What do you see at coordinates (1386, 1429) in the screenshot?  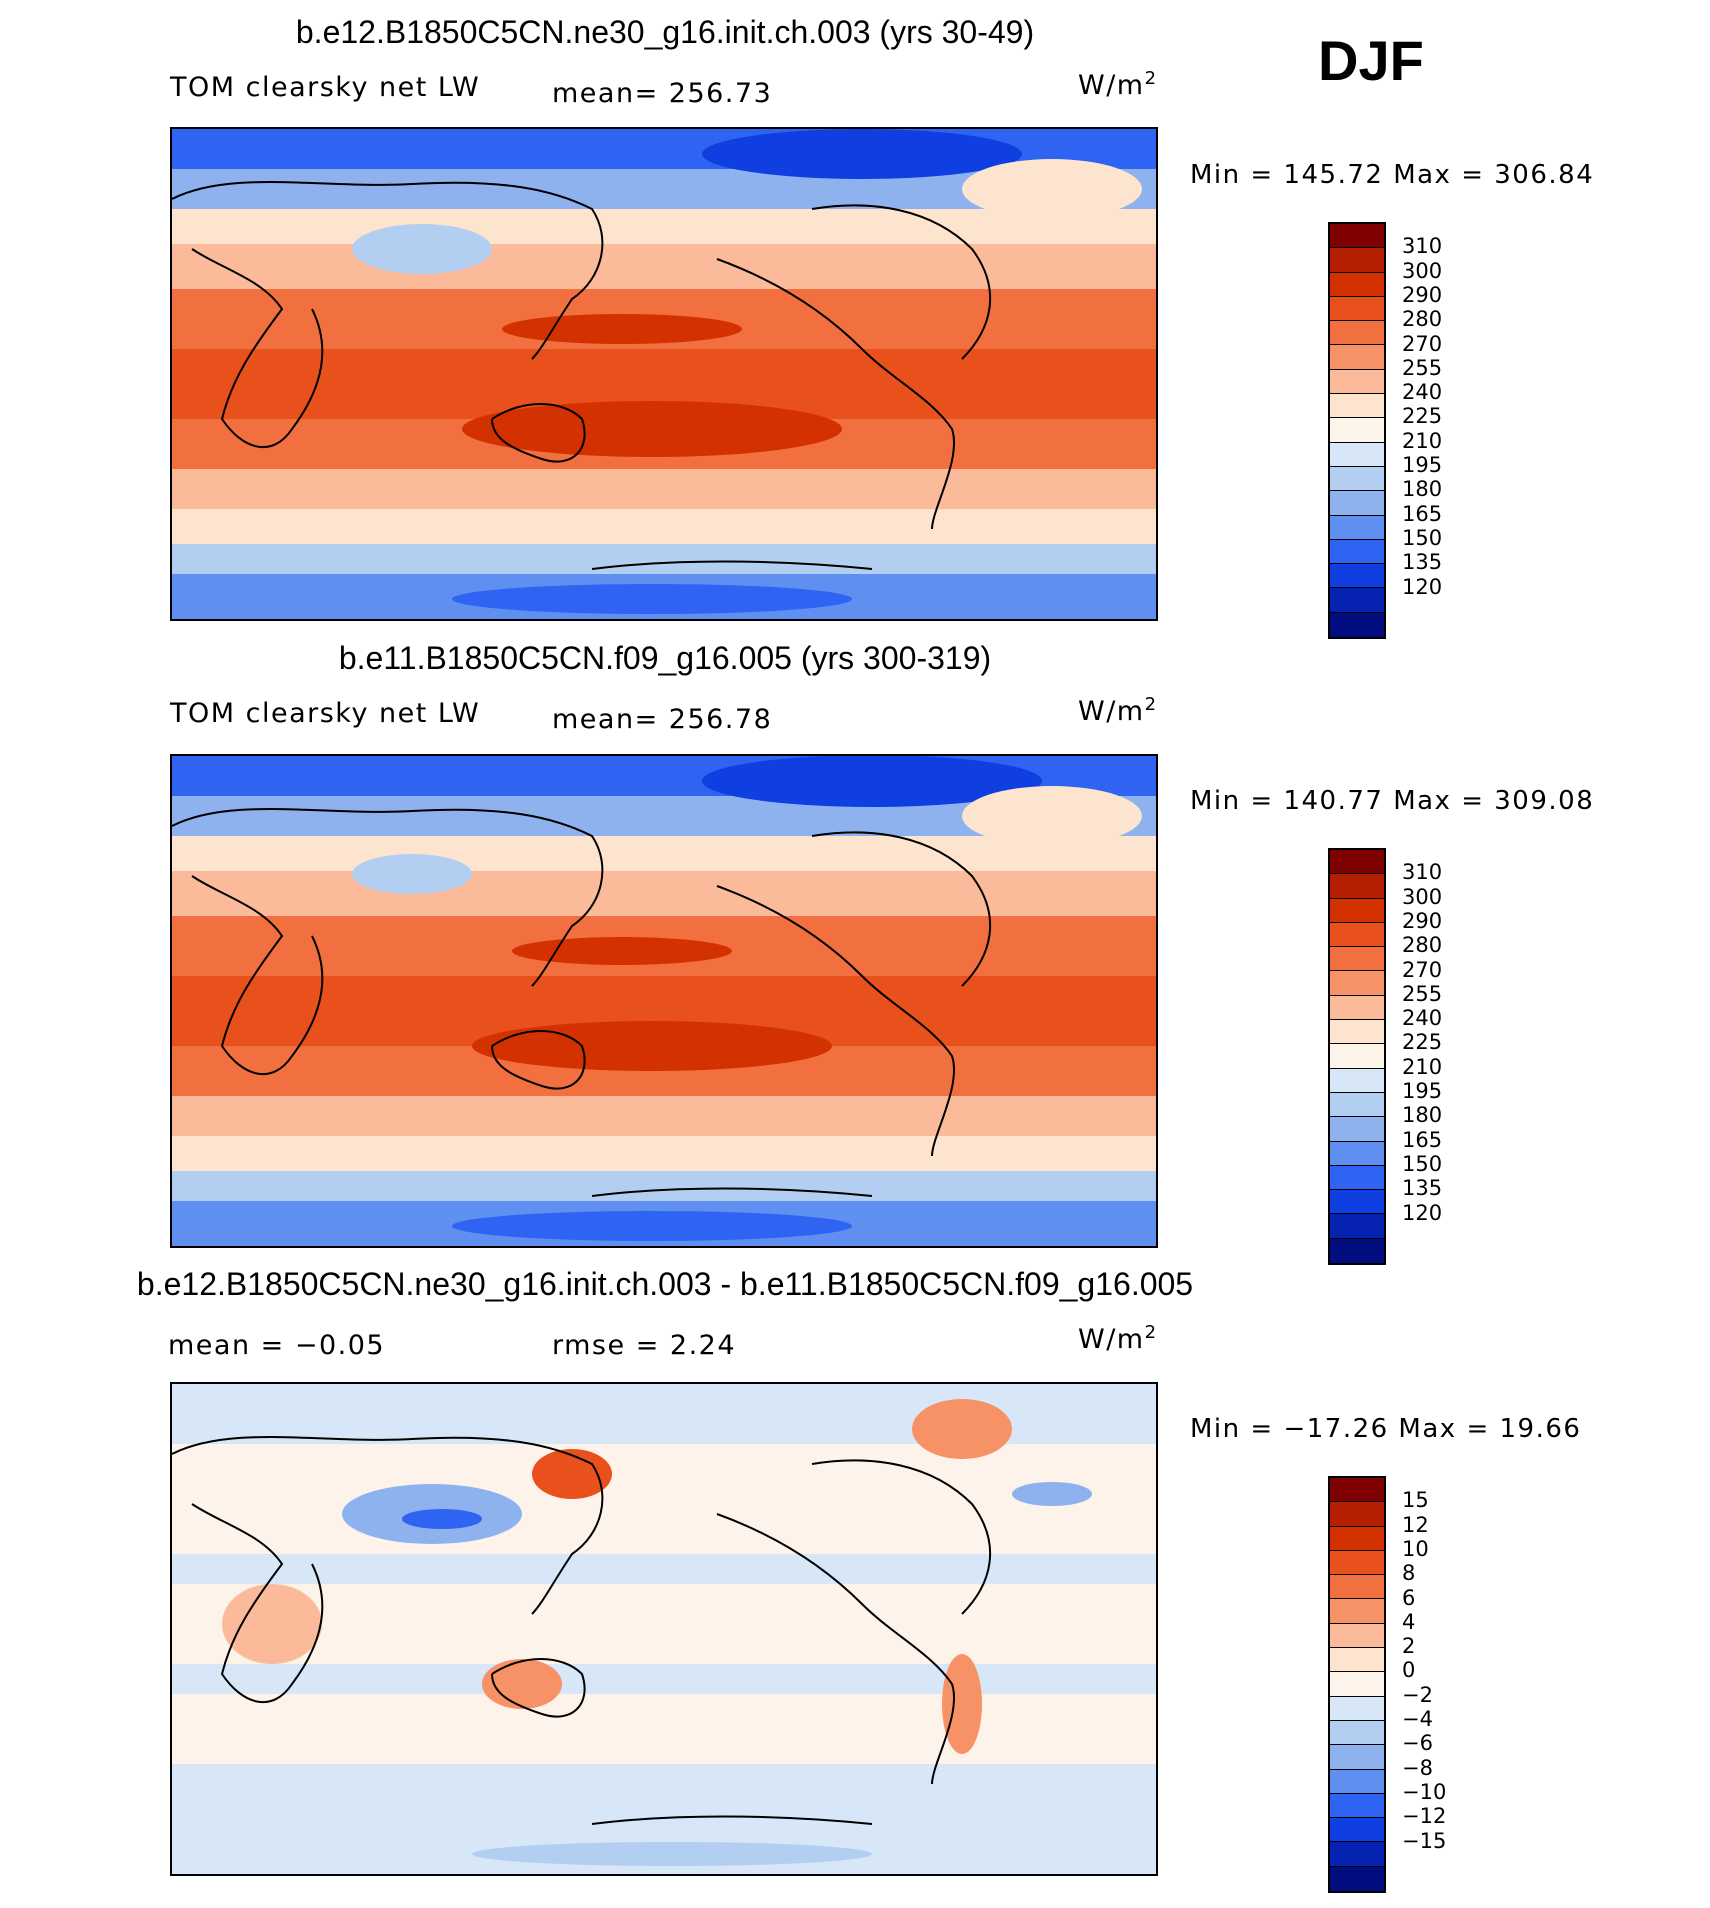 I see `panel-3-minmax: Min = −17.26 Max = 19.66` at bounding box center [1386, 1429].